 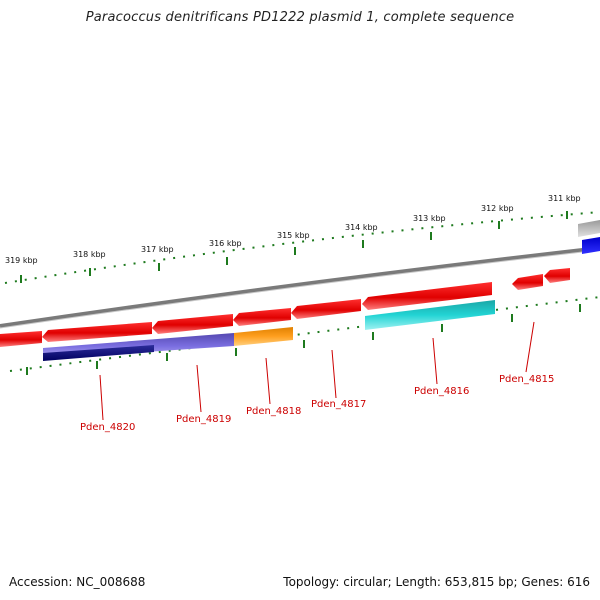 I want to click on gene-label-pden-4818: Pden_4818, so click(x=273, y=411).